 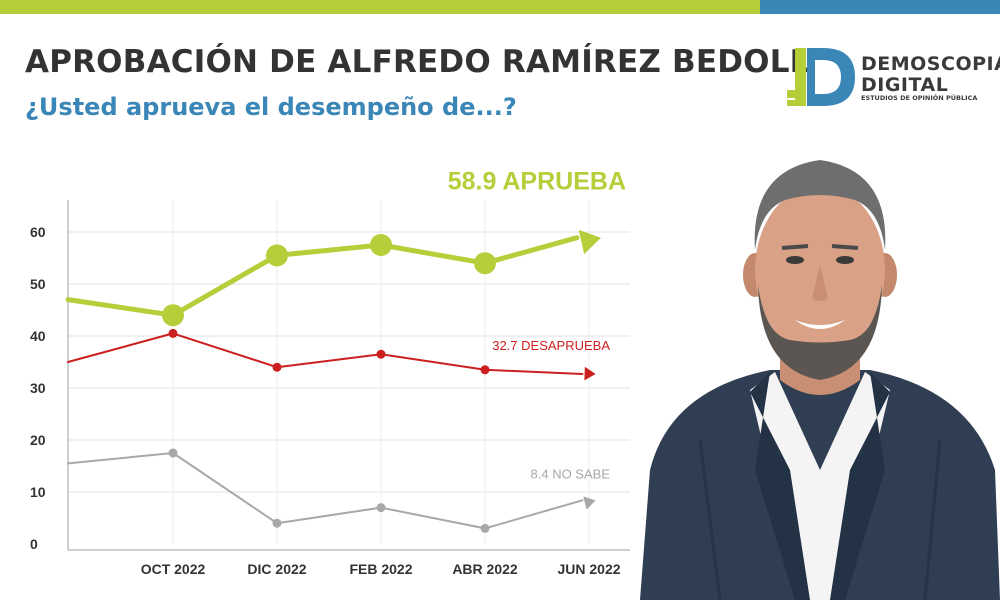 What do you see at coordinates (325, 353) in the screenshot?
I see `desaprueba-line` at bounding box center [325, 353].